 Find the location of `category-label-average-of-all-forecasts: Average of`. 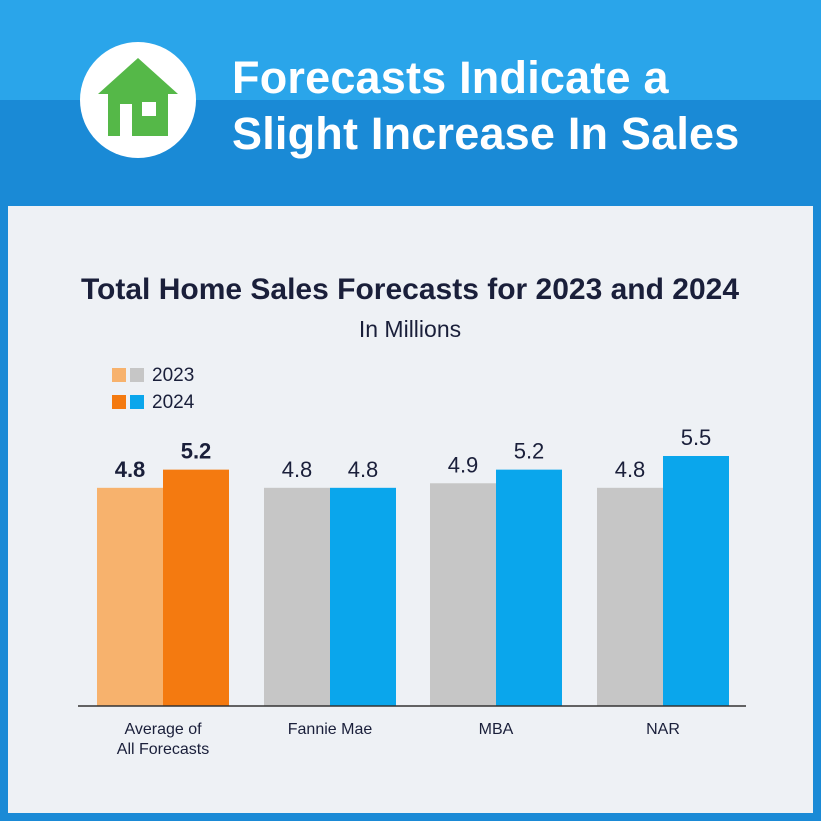

category-label-average-of-all-forecasts: Average of is located at coordinates (163, 729).